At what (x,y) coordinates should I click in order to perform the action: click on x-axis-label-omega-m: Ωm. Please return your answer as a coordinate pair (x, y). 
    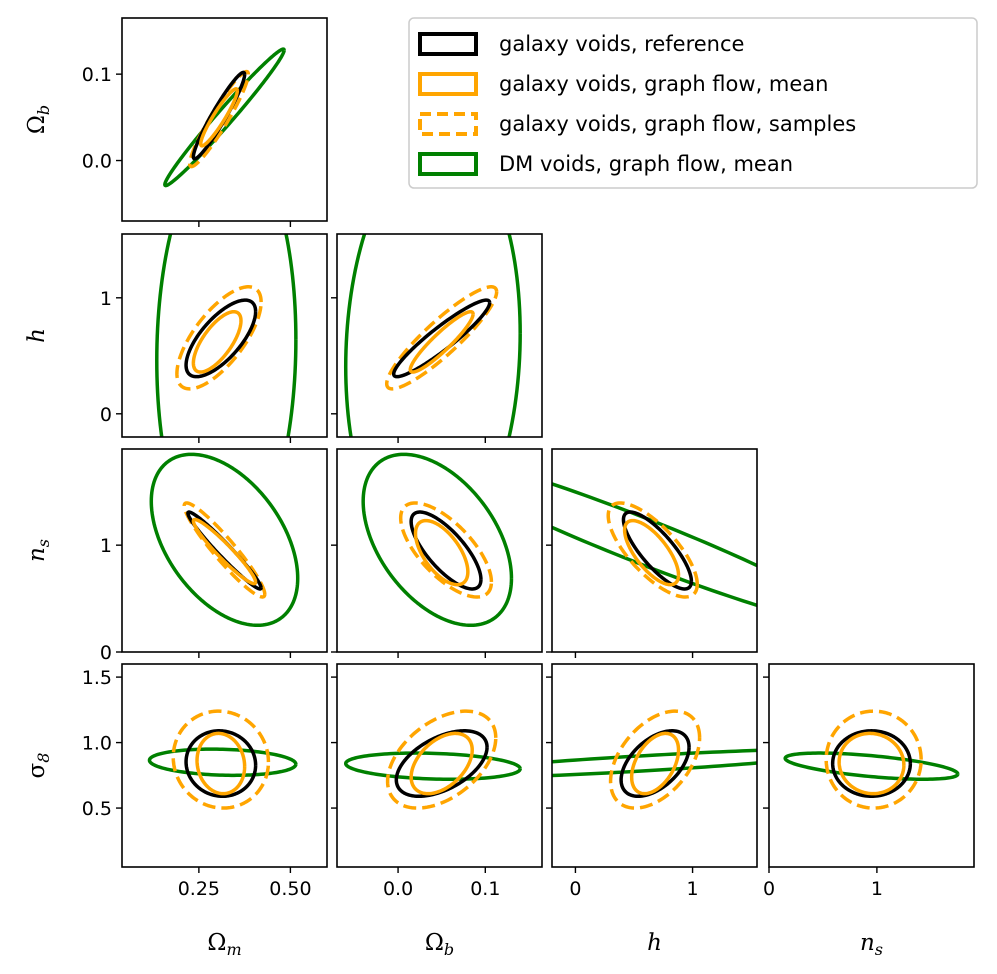
    Looking at the image, I should click on (224, 944).